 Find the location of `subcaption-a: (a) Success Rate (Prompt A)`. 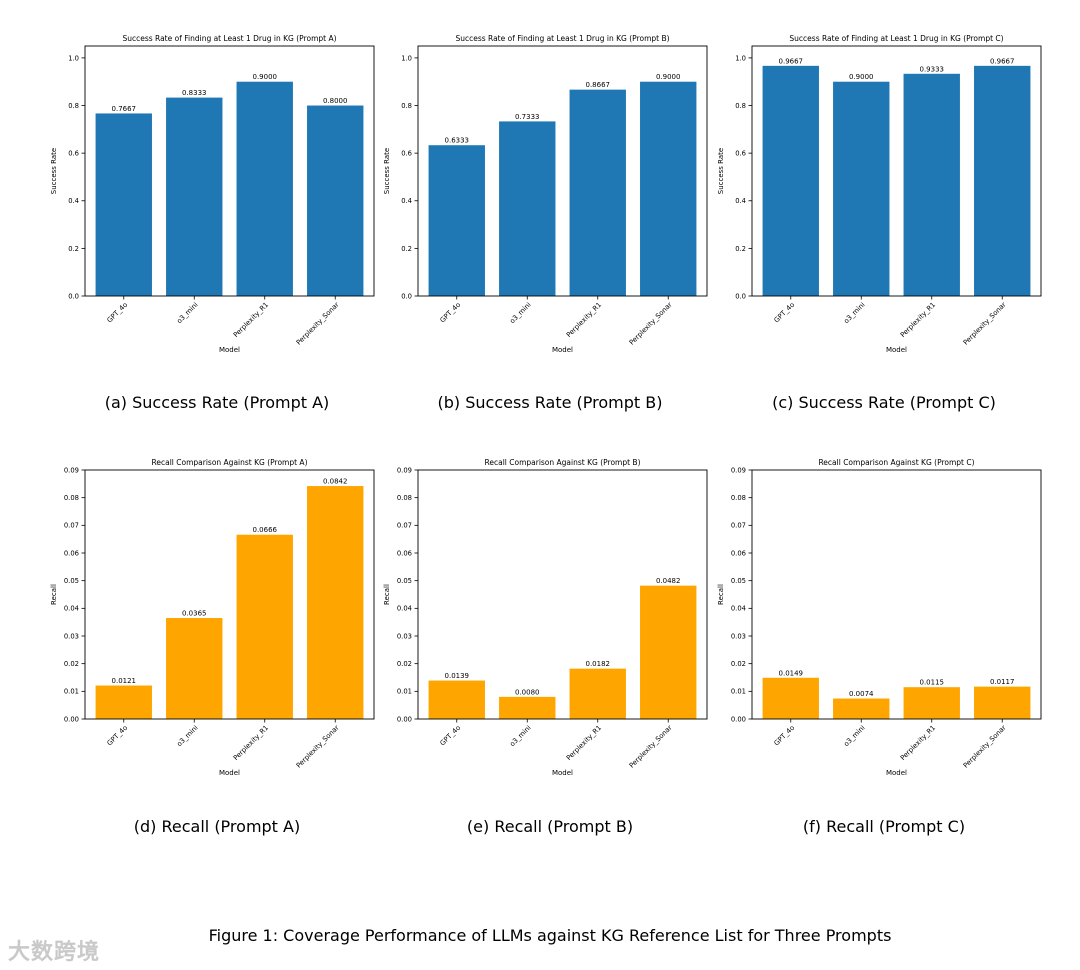

subcaption-a: (a) Success Rate (Prompt A) is located at coordinates (217, 402).